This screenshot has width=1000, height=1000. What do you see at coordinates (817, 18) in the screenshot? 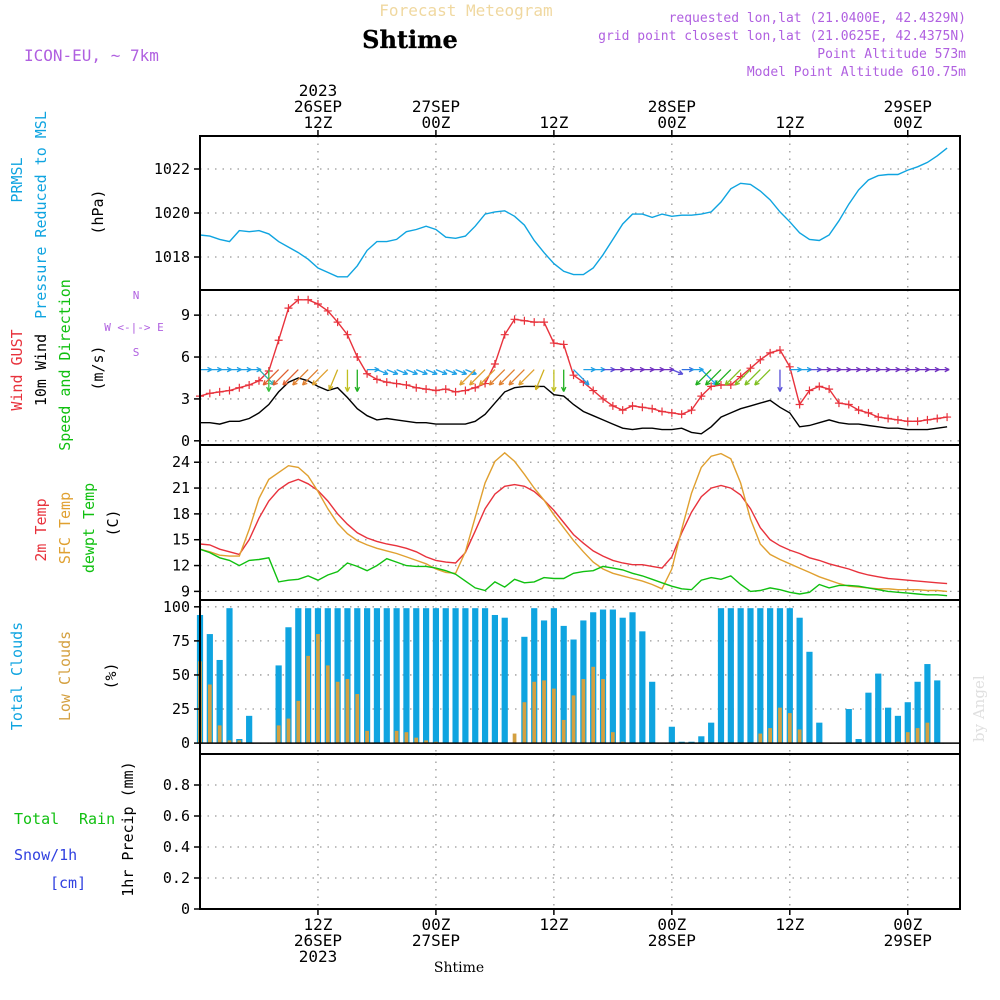
I see `requested-label: requested lon,lat (21.0400E, 42.4329N)` at bounding box center [817, 18].